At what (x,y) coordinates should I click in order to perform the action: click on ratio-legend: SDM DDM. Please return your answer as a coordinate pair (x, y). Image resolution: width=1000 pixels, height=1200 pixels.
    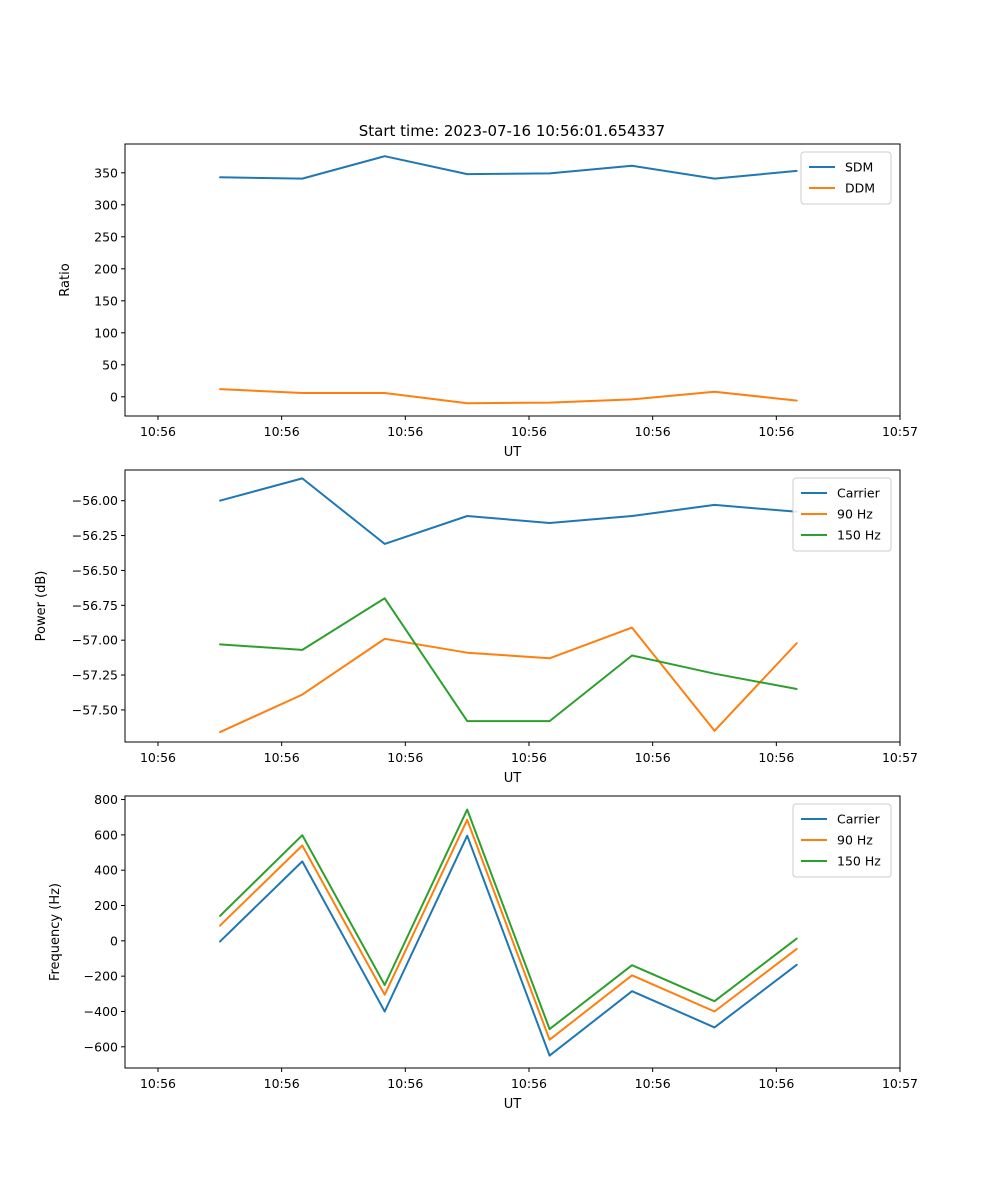
    Looking at the image, I should click on (846, 178).